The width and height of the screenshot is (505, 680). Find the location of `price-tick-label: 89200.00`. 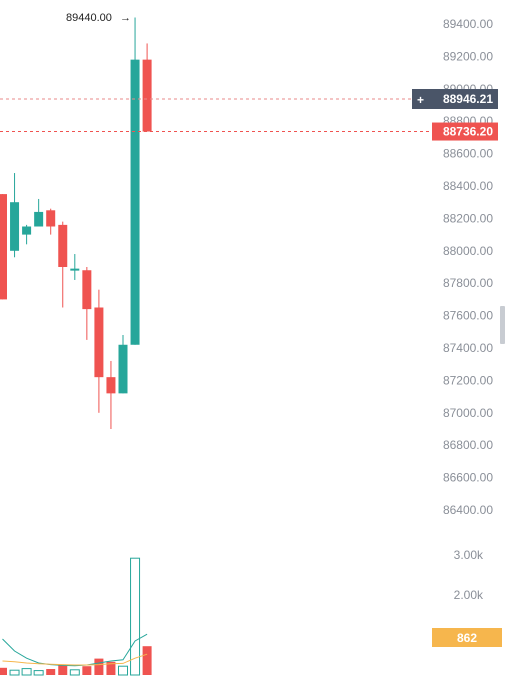

price-tick-label: 89200.00 is located at coordinates (468, 56).